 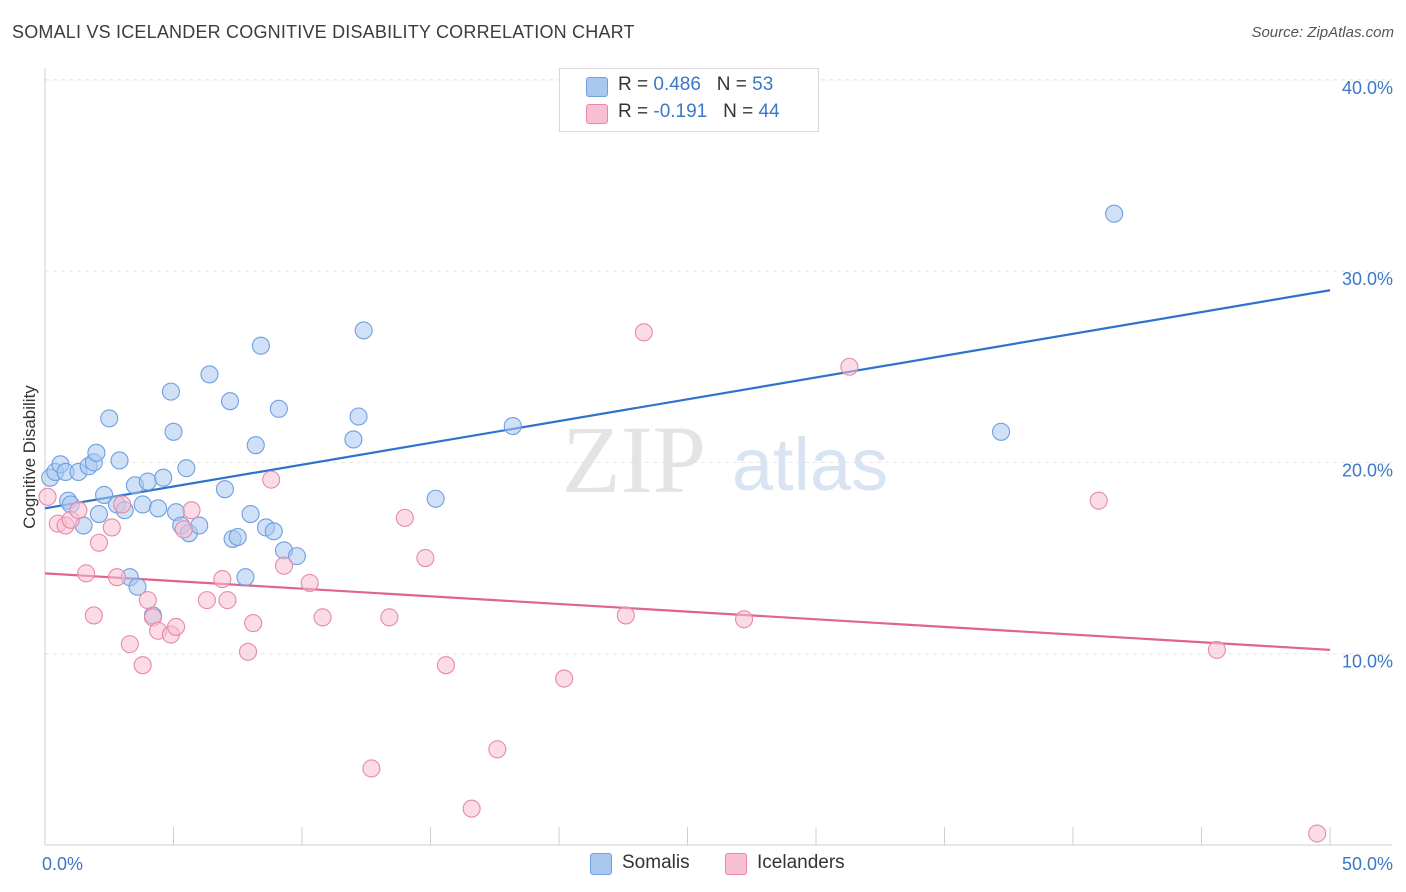 I want to click on watermark-atlas: atlas, so click(x=810, y=464).